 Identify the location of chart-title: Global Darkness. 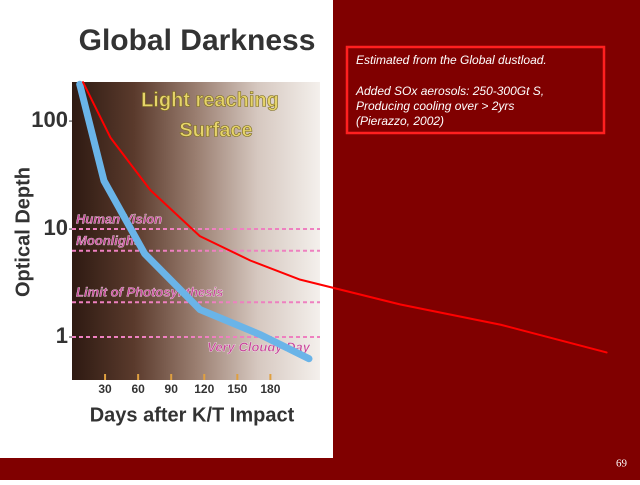
(197, 40).